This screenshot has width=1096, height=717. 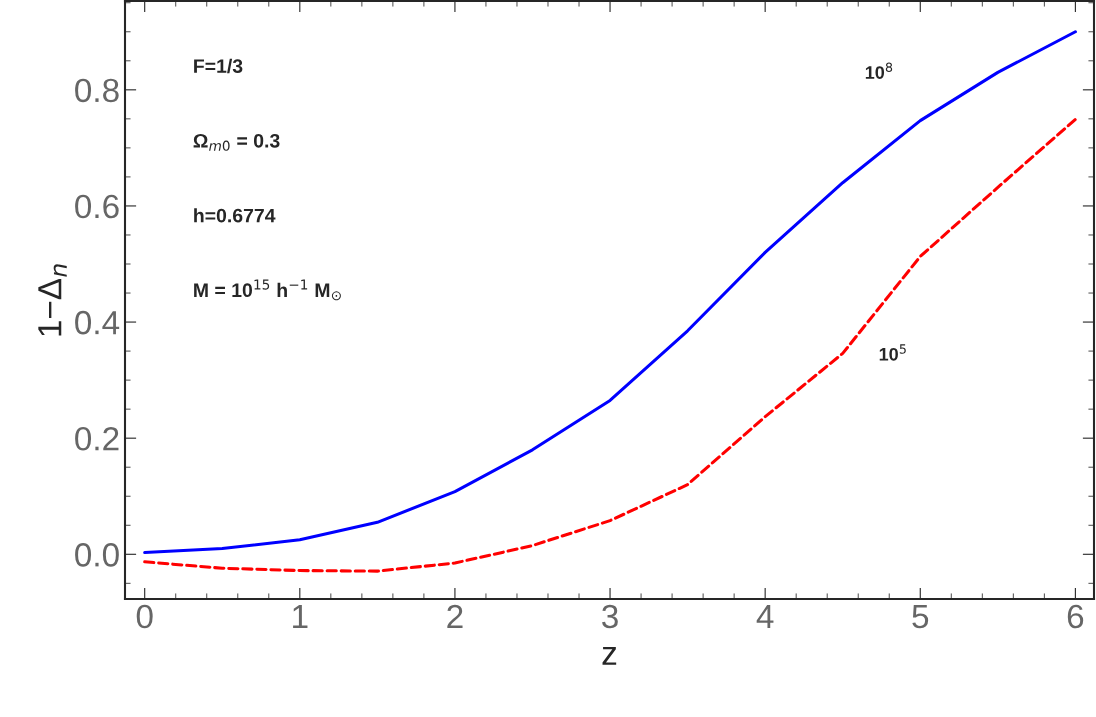 I want to click on y-tick-label: 0.0, so click(x=97, y=555).